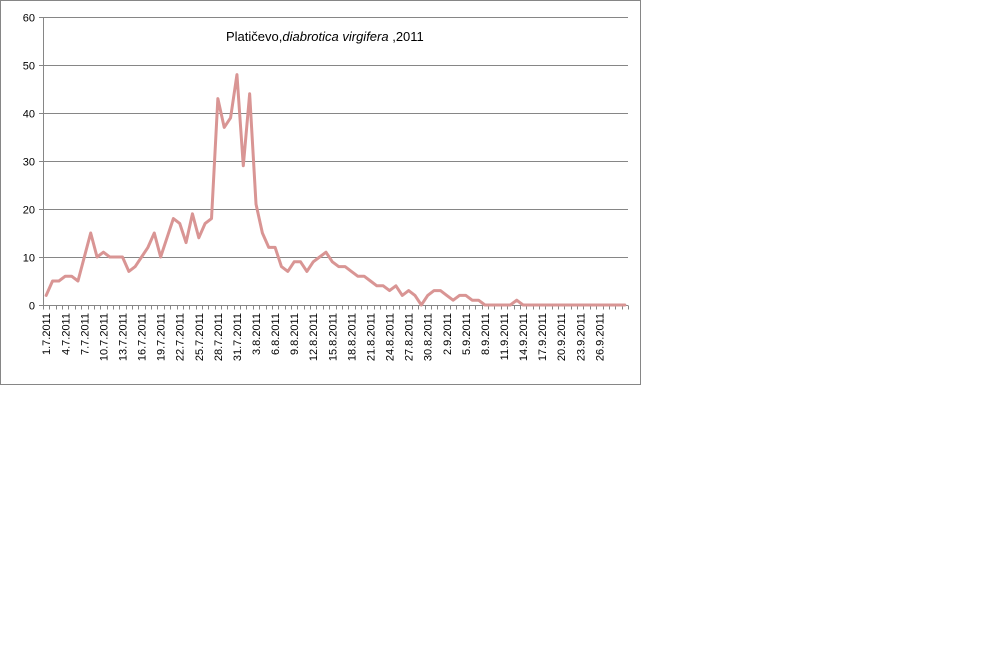 This screenshot has width=985, height=672. Describe the element at coordinates (66, 334) in the screenshot. I see `x-tick-label-1: 4.7.2011` at that location.